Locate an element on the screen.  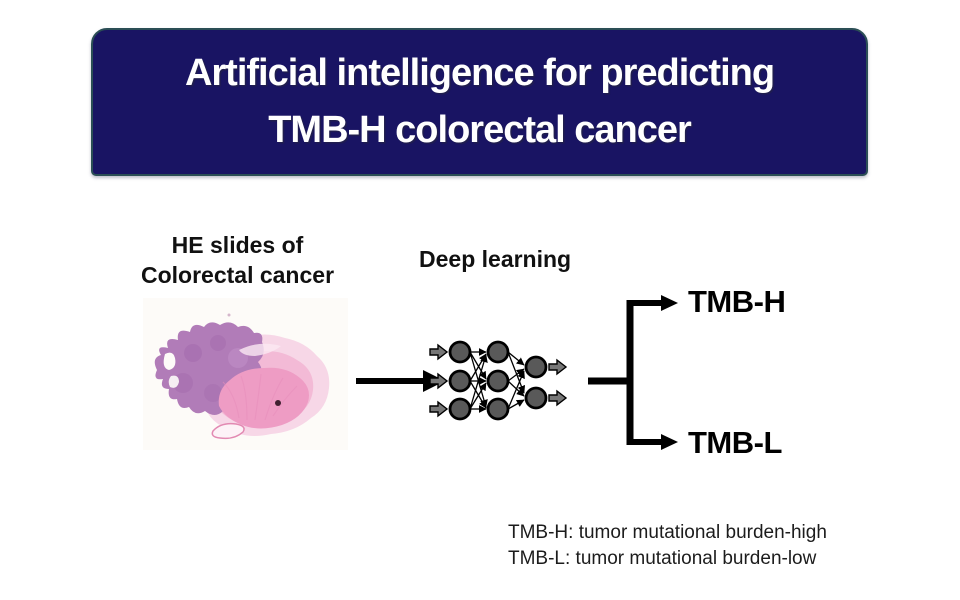
tissue-section is located at coordinates (242, 376).